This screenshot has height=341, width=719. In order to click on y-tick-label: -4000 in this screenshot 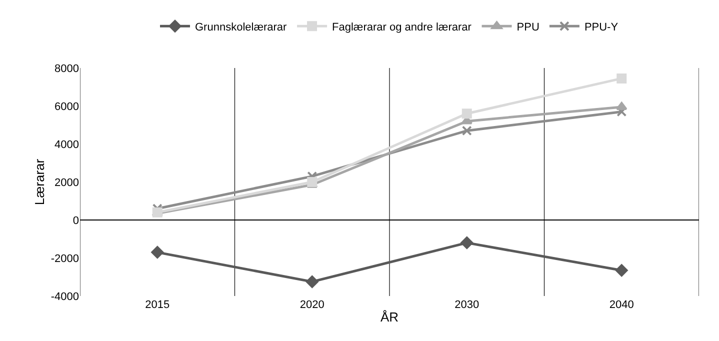, I will do `click(64, 296)`.